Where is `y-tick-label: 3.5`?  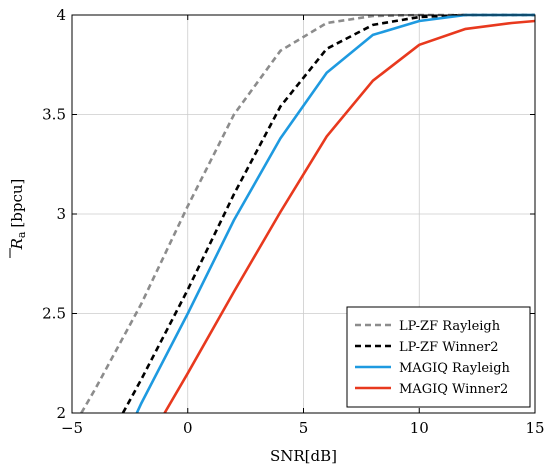
y-tick-label: 3.5 is located at coordinates (54, 115).